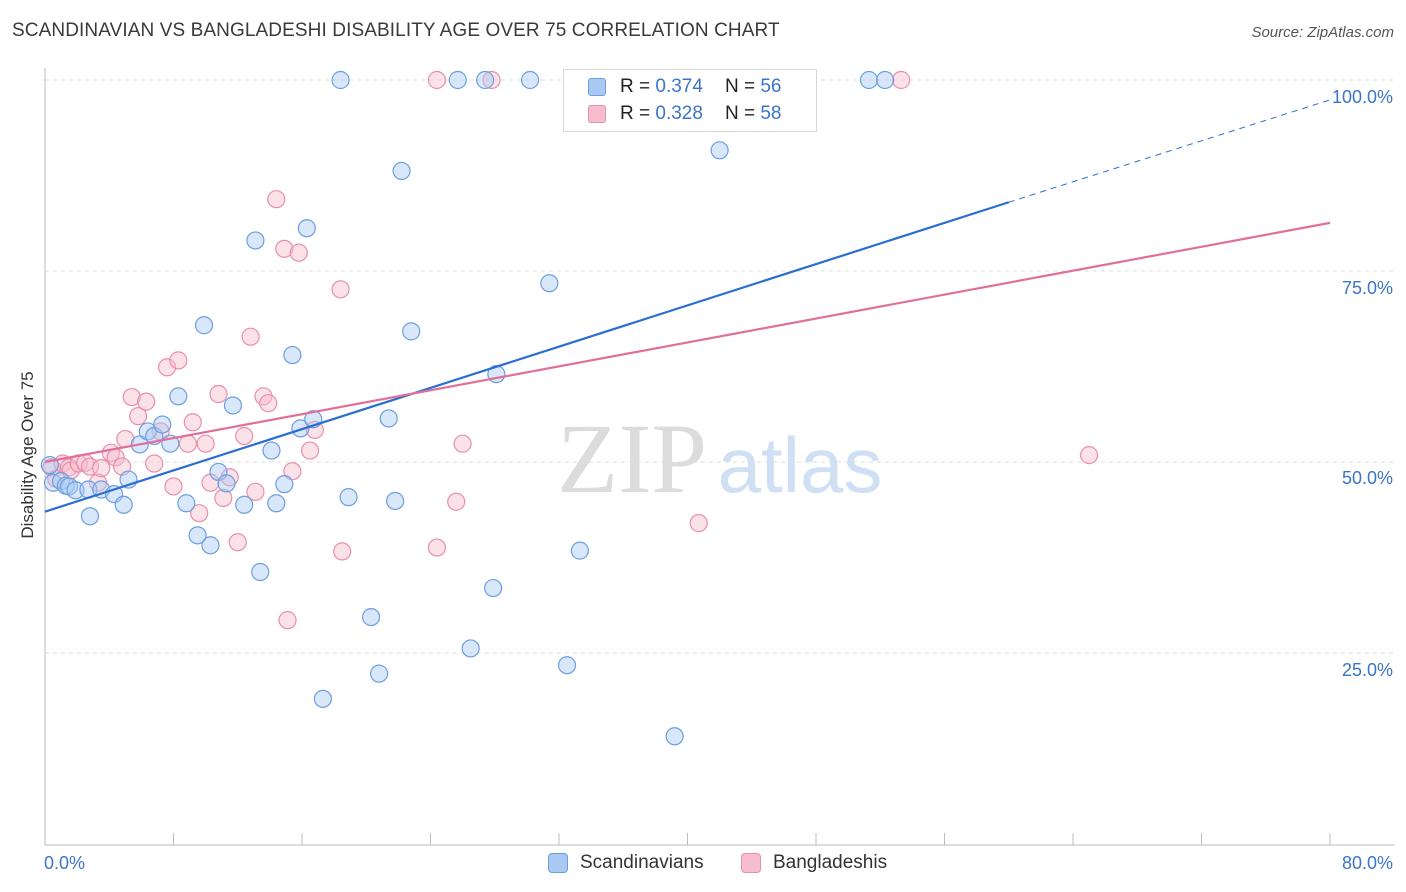 This screenshot has height=892, width=1406. I want to click on source-label: Source: ZipAtlas.com, so click(1322, 32).